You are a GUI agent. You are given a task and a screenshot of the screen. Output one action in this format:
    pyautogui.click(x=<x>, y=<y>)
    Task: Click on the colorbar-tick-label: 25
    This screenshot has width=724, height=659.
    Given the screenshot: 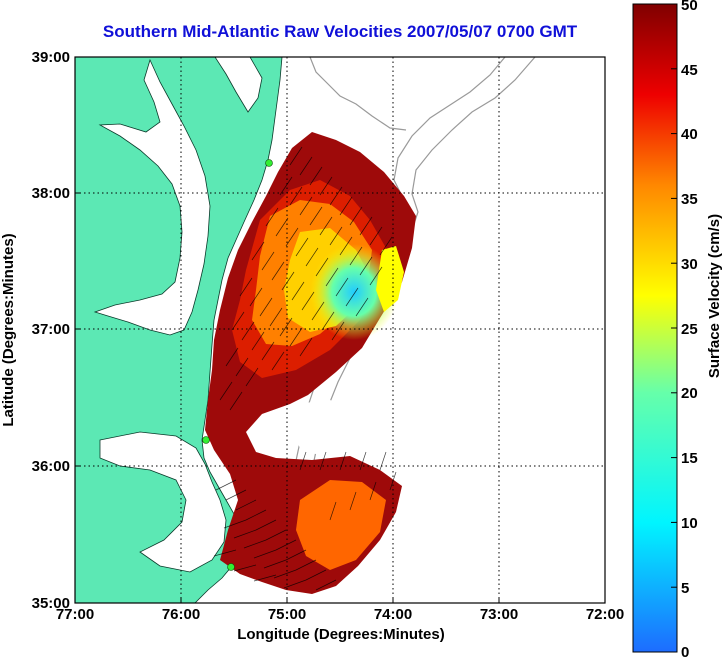 What is the action you would take?
    pyautogui.click(x=689, y=329)
    